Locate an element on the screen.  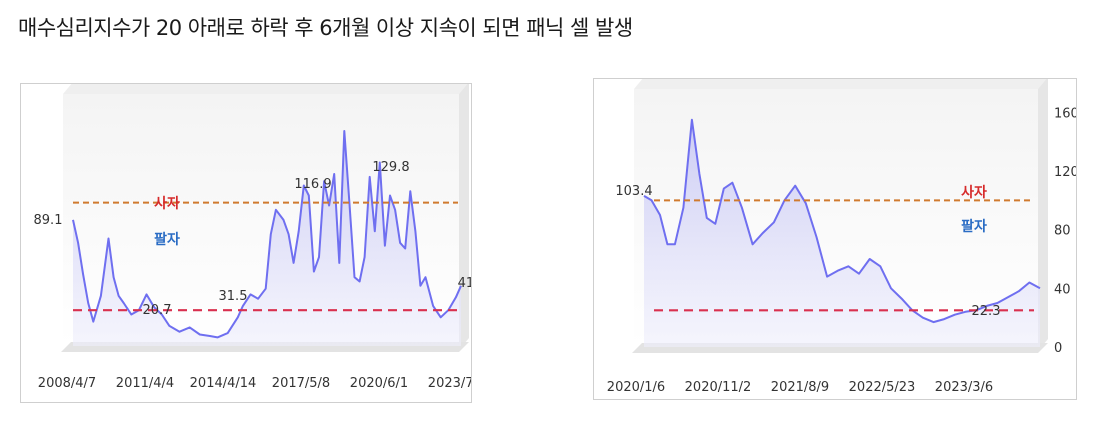
x-tick-label: 2008/4/7 is located at coordinates (67, 383).